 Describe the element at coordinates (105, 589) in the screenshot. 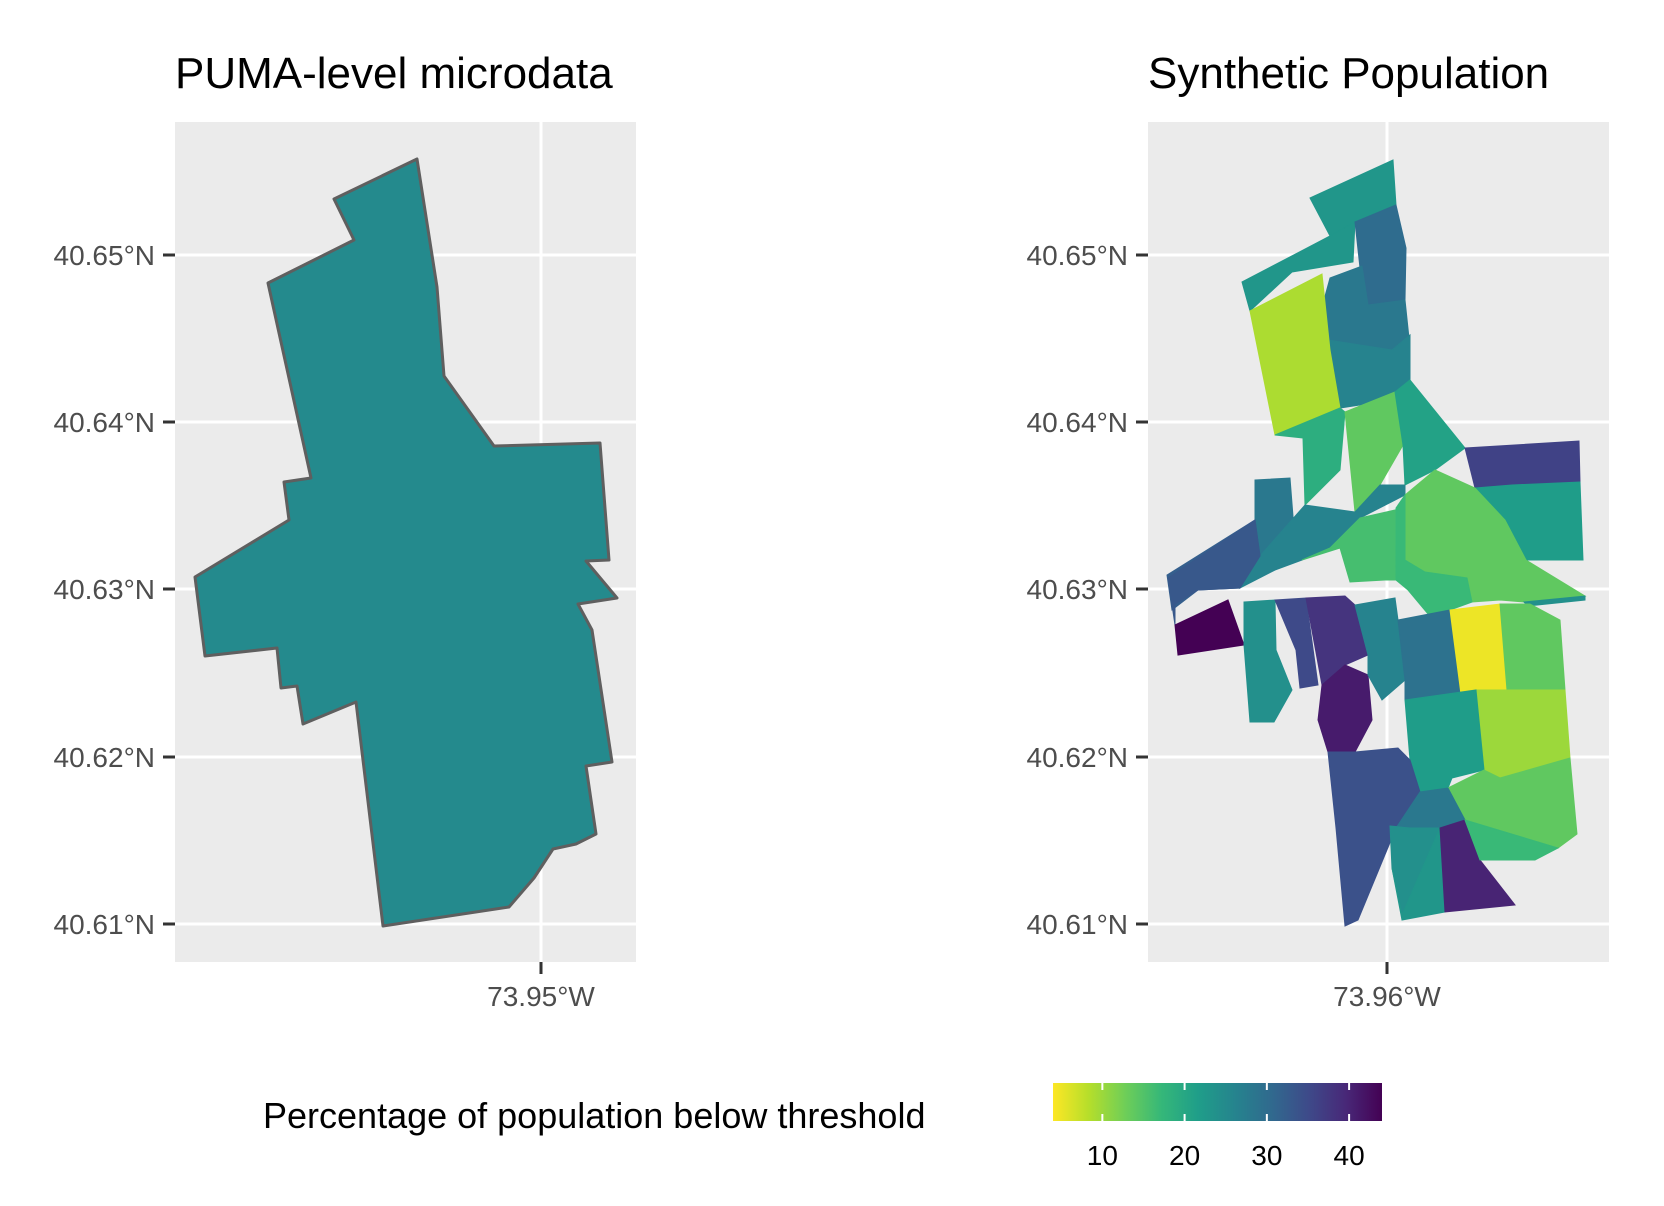

I see `left-y-tick-label-2: 40.63°N` at that location.